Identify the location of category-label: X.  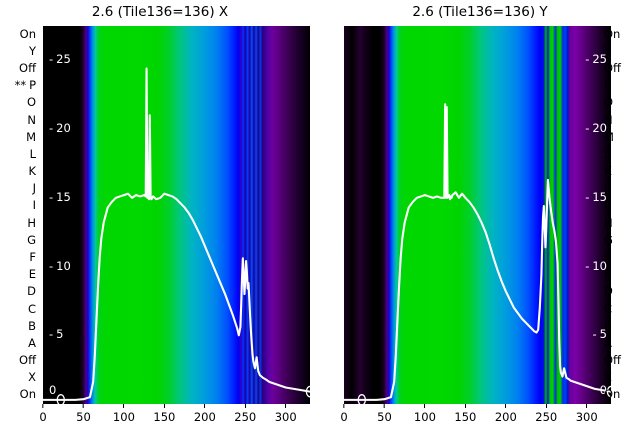
(608, 377).